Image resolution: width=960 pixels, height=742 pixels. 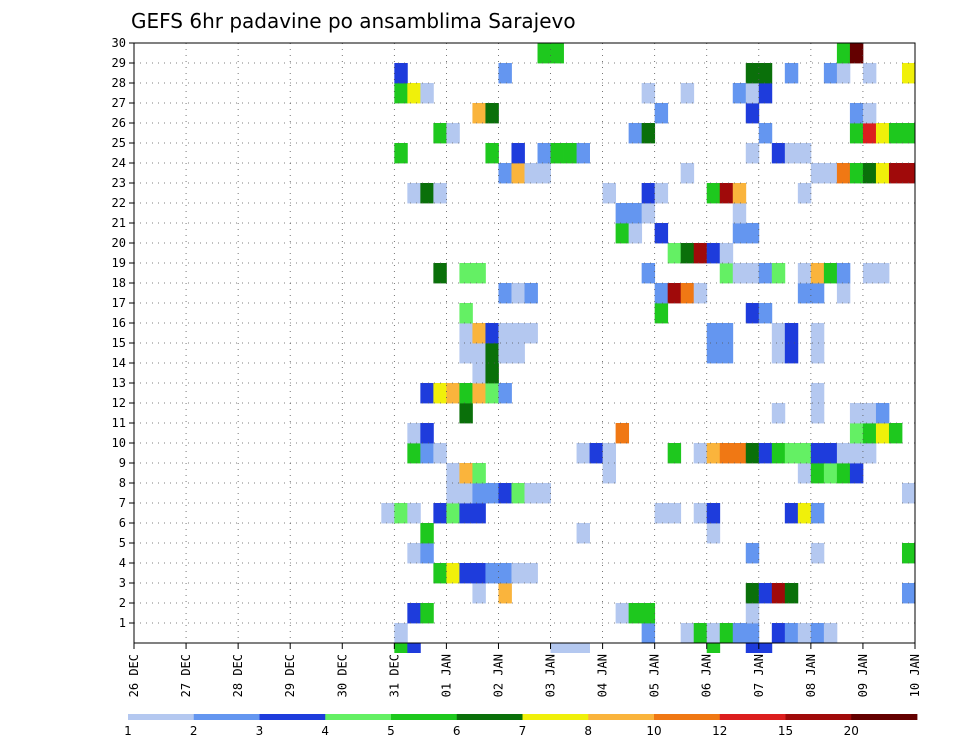 What do you see at coordinates (122, 603) in the screenshot?
I see `y-tick-label: 2` at bounding box center [122, 603].